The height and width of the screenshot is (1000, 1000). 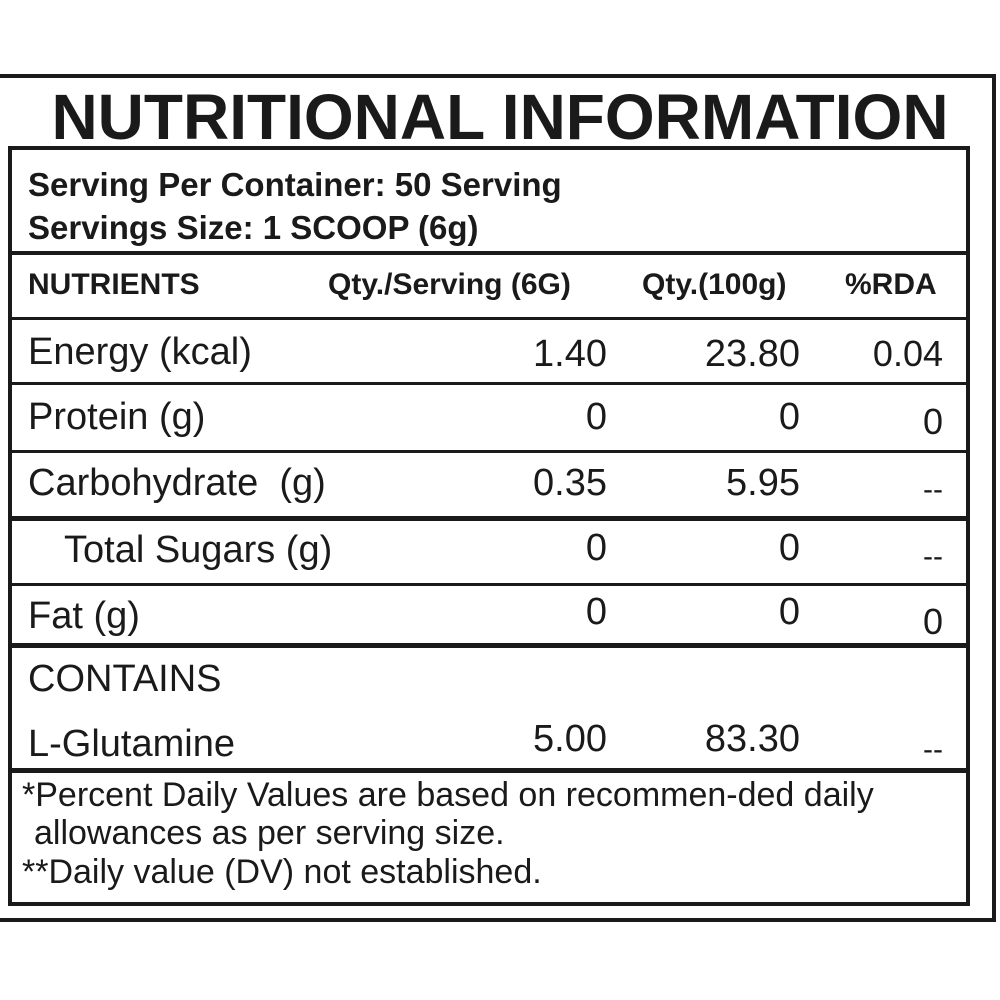 What do you see at coordinates (253, 227) in the screenshot?
I see `serving-size: Servings Size: 1 SCOOP (6g)` at bounding box center [253, 227].